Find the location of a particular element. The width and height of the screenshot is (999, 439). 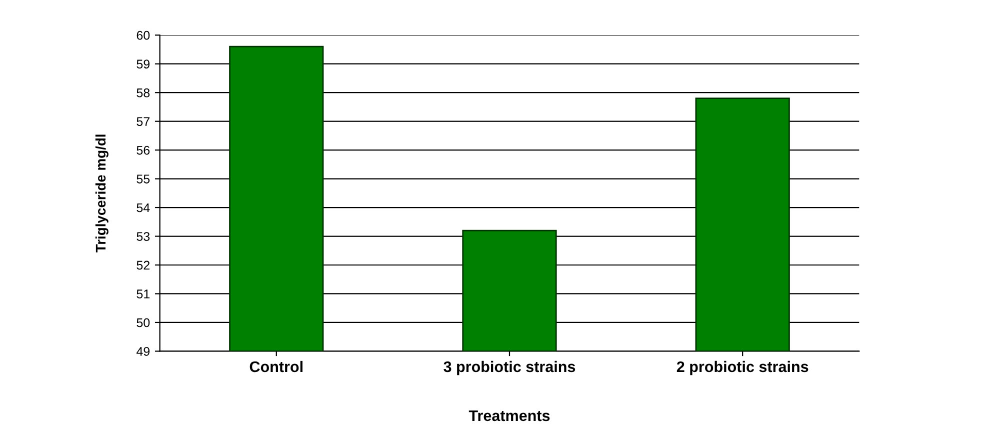

y-axis-title: Triglyceride mg/dl is located at coordinates (101, 193).